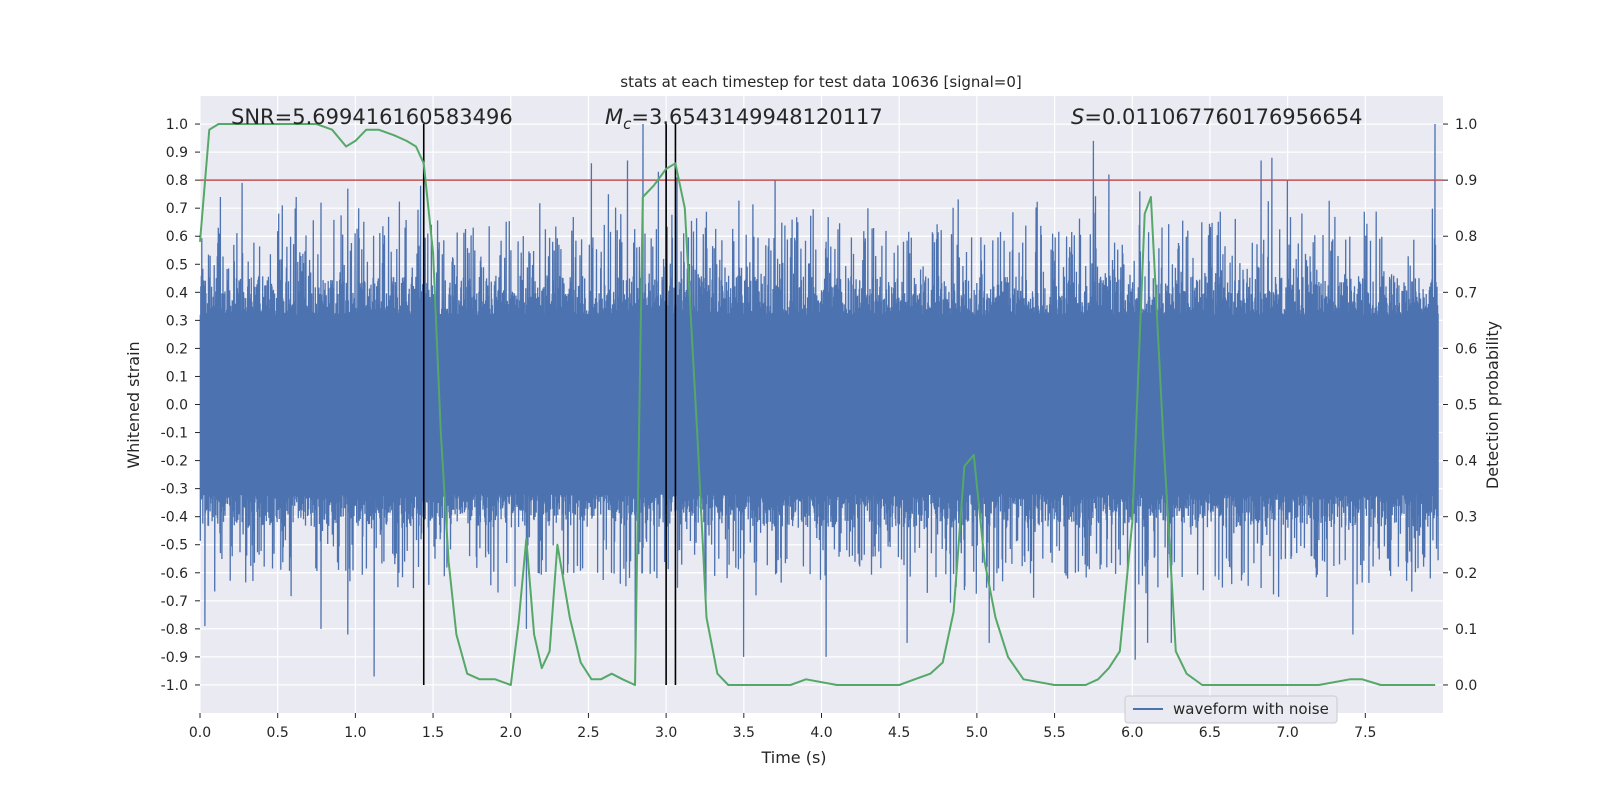  I want to click on x-tick-label: 4.0, so click(821, 733).